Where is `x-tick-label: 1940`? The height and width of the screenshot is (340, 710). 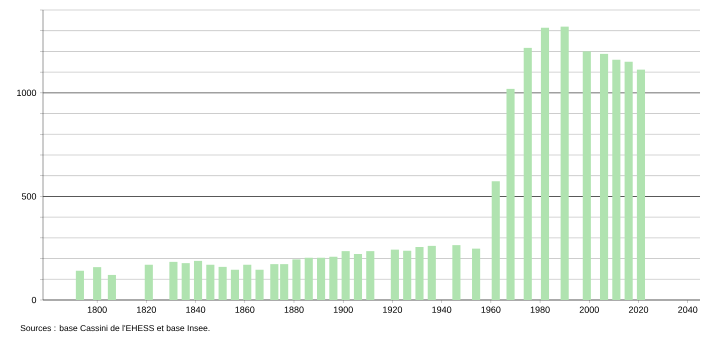 x-tick-label: 1940 is located at coordinates (442, 309).